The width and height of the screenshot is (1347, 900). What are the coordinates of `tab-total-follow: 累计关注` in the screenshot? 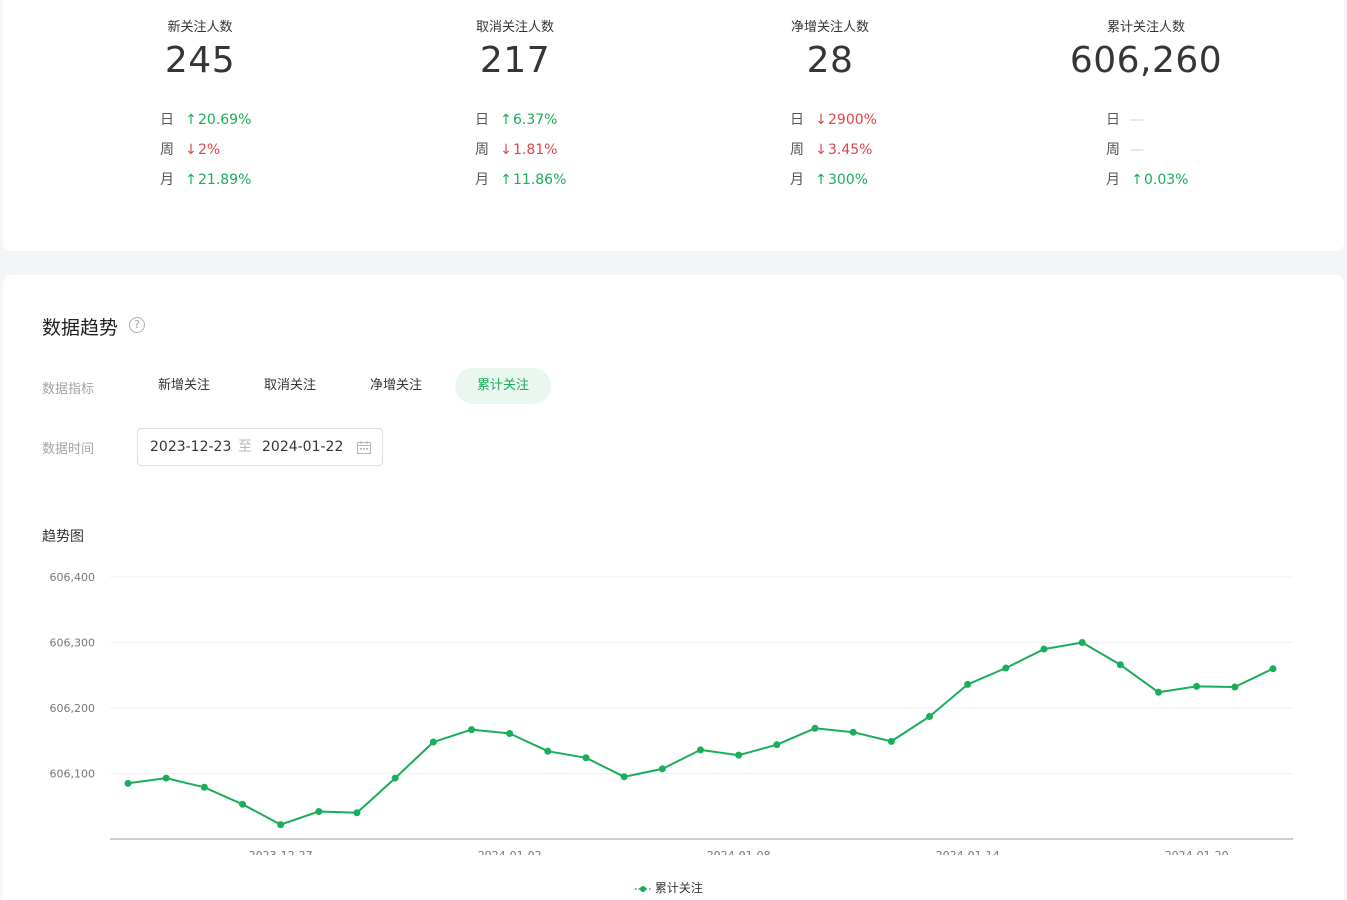 It's located at (503, 386).